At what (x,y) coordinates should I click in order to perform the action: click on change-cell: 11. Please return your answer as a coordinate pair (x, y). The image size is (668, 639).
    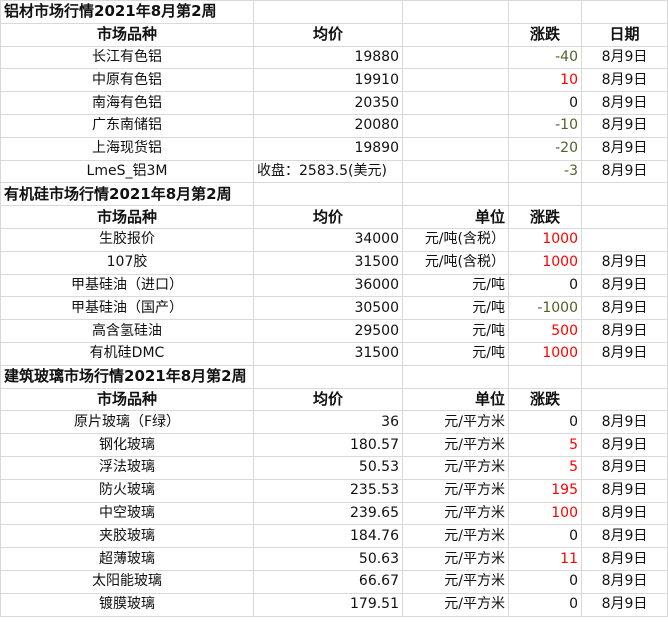
    Looking at the image, I should click on (545, 559).